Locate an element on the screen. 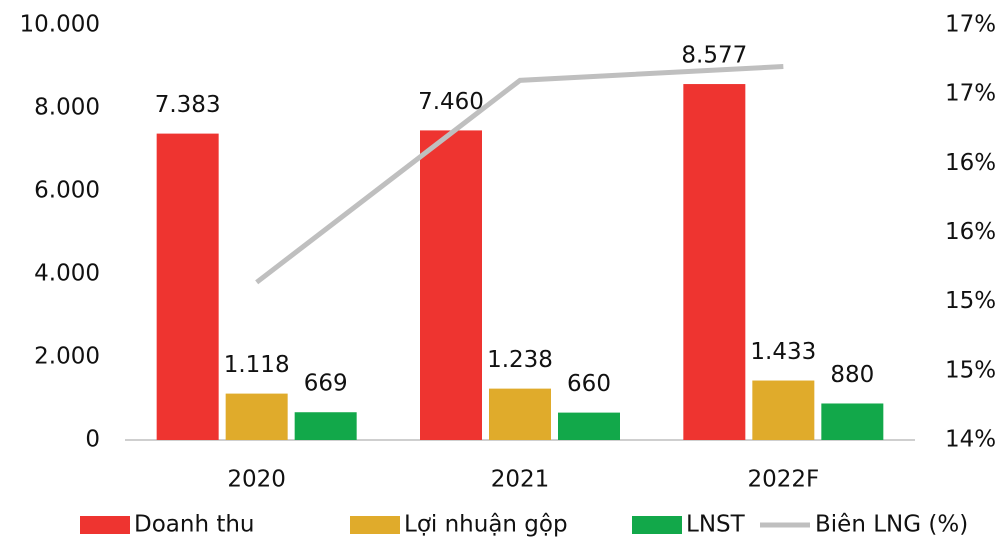  y-tick-label: 0 is located at coordinates (92, 440).